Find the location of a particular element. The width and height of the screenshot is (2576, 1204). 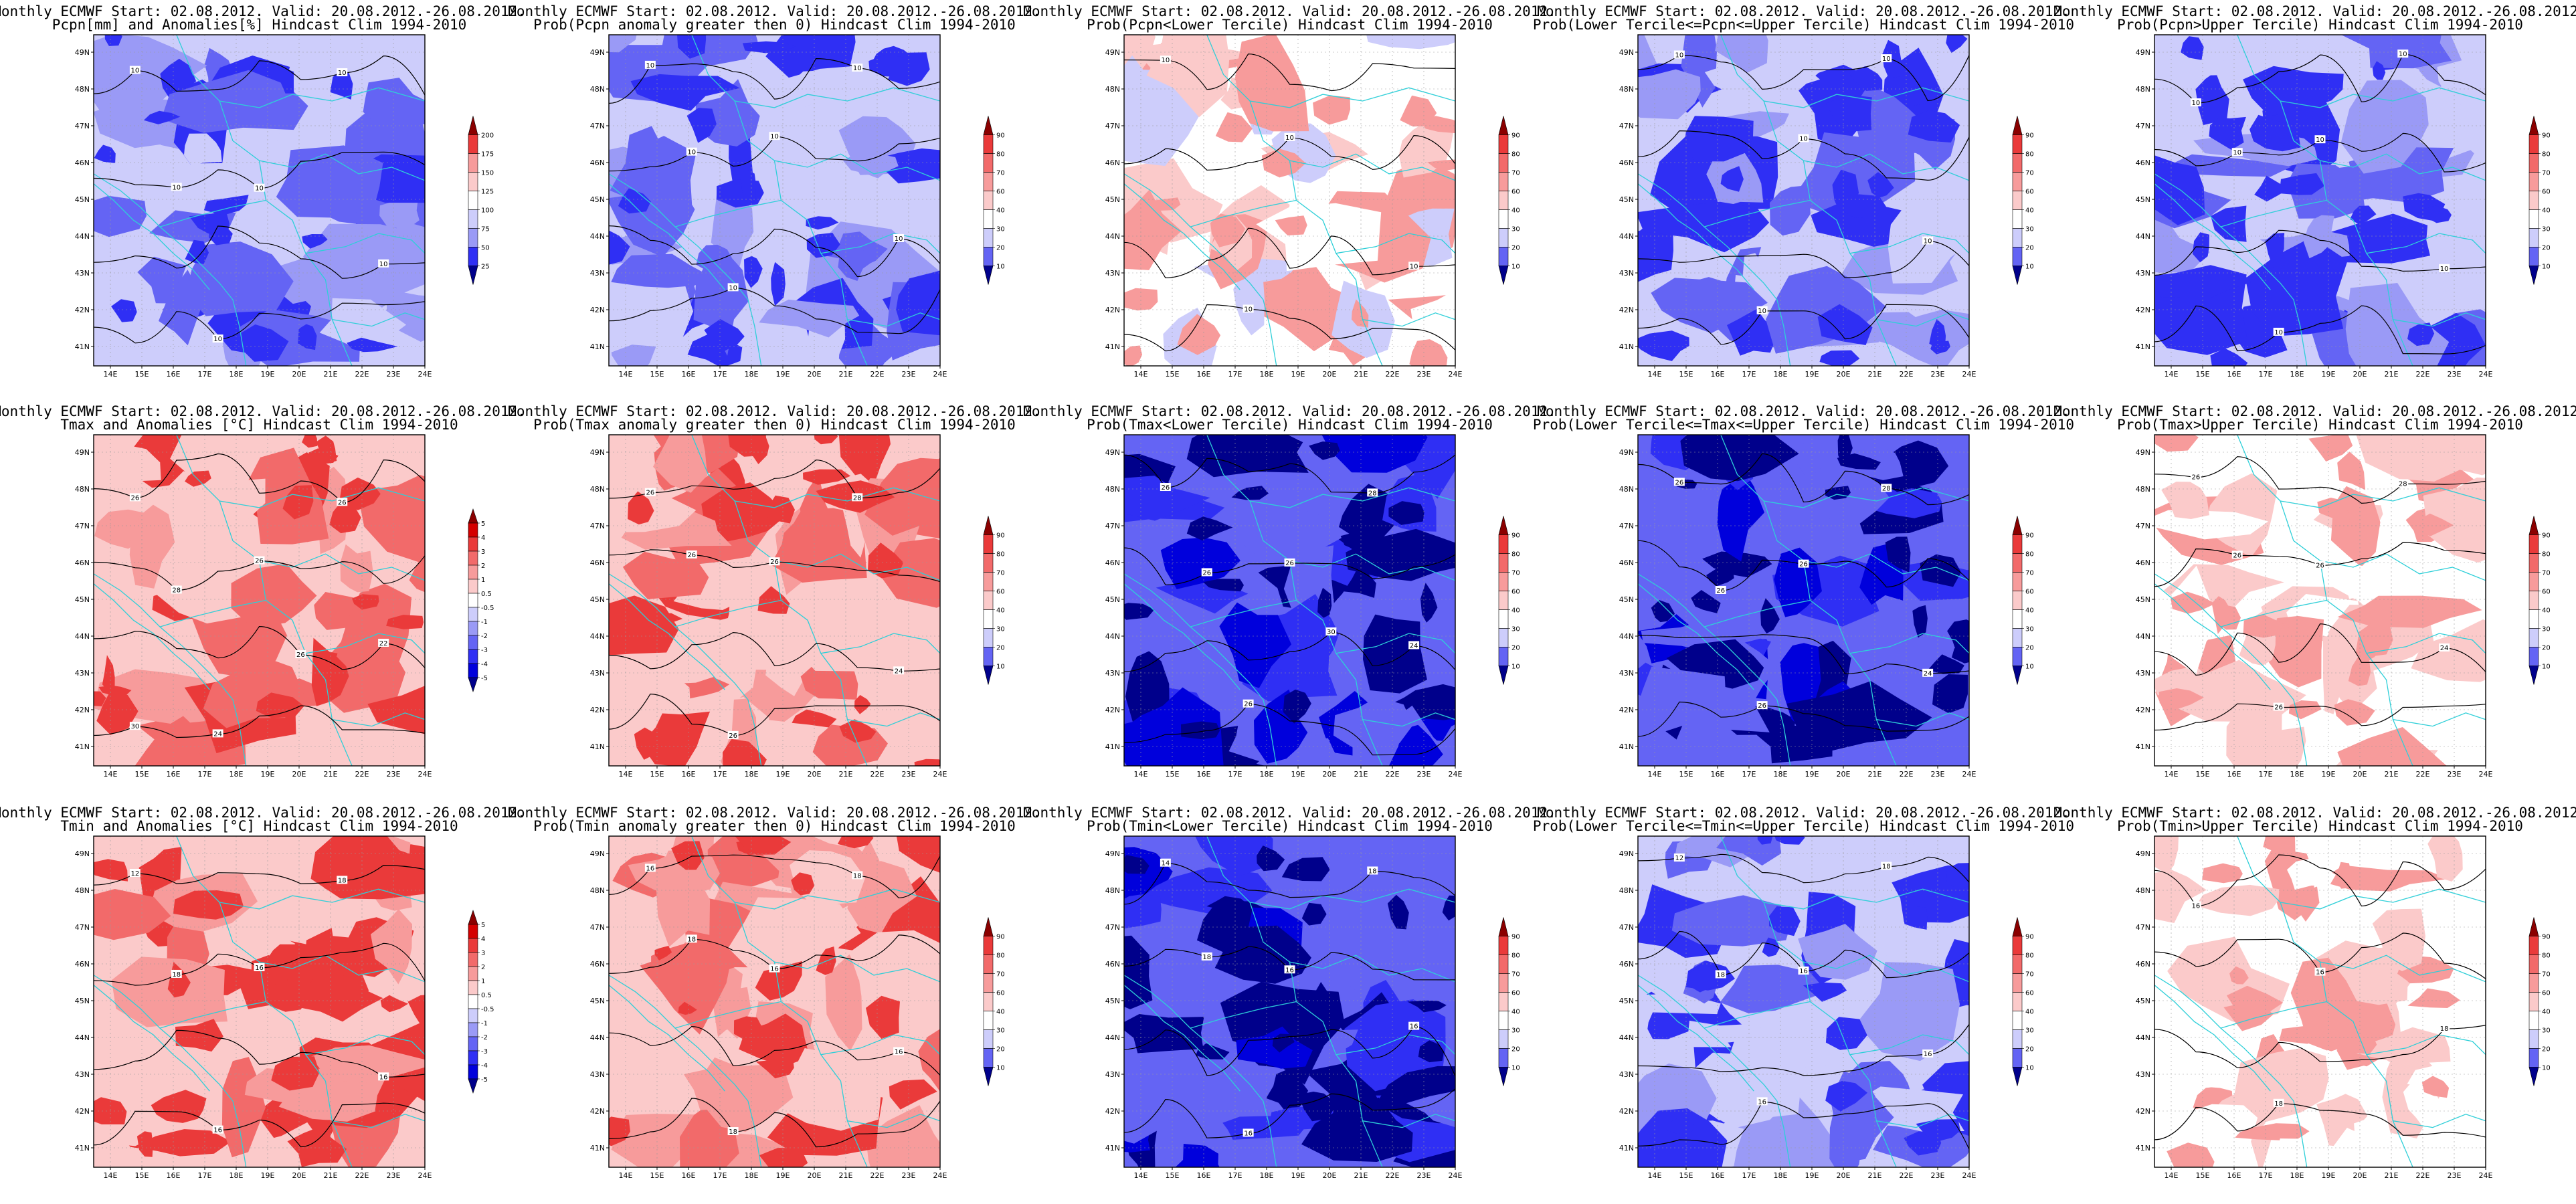

contour-label: 18 is located at coordinates (176, 974).